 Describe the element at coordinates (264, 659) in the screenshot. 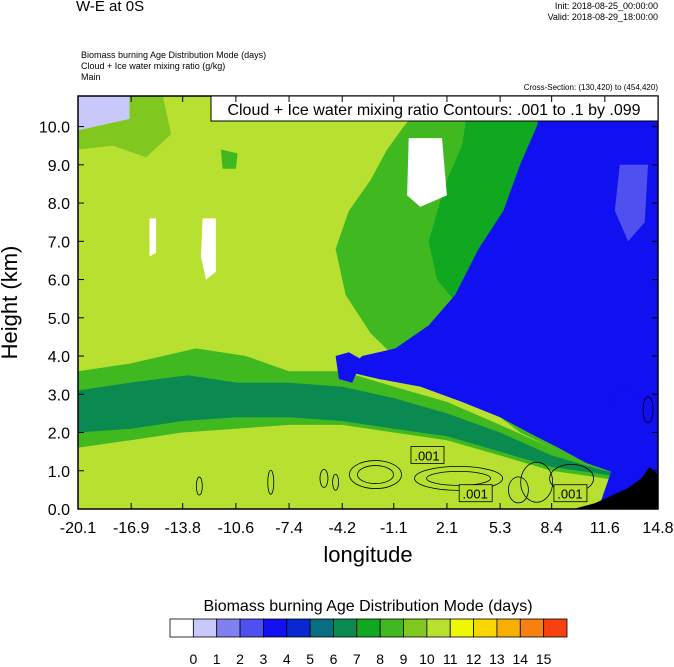

I see `colorbar-tick-label: 3` at that location.